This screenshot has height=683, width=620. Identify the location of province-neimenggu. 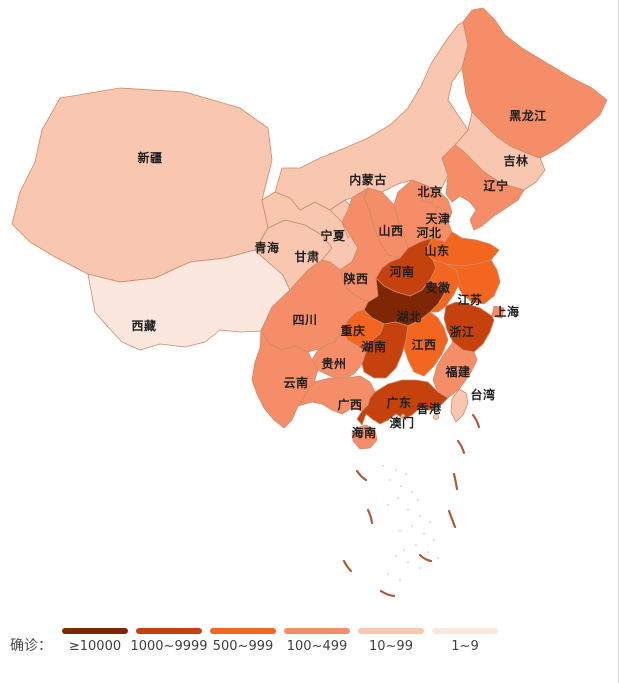
(371, 116).